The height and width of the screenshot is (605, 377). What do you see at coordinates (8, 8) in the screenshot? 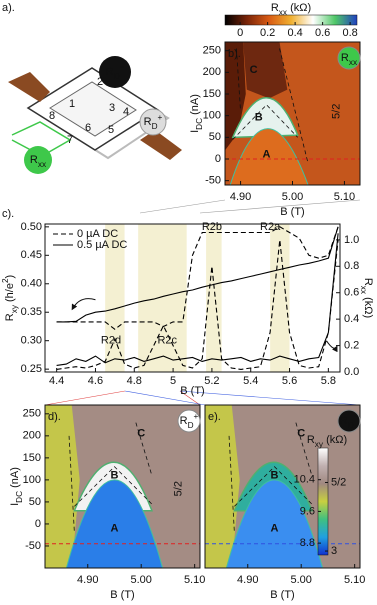
I see `panel-label: a).` at bounding box center [8, 8].